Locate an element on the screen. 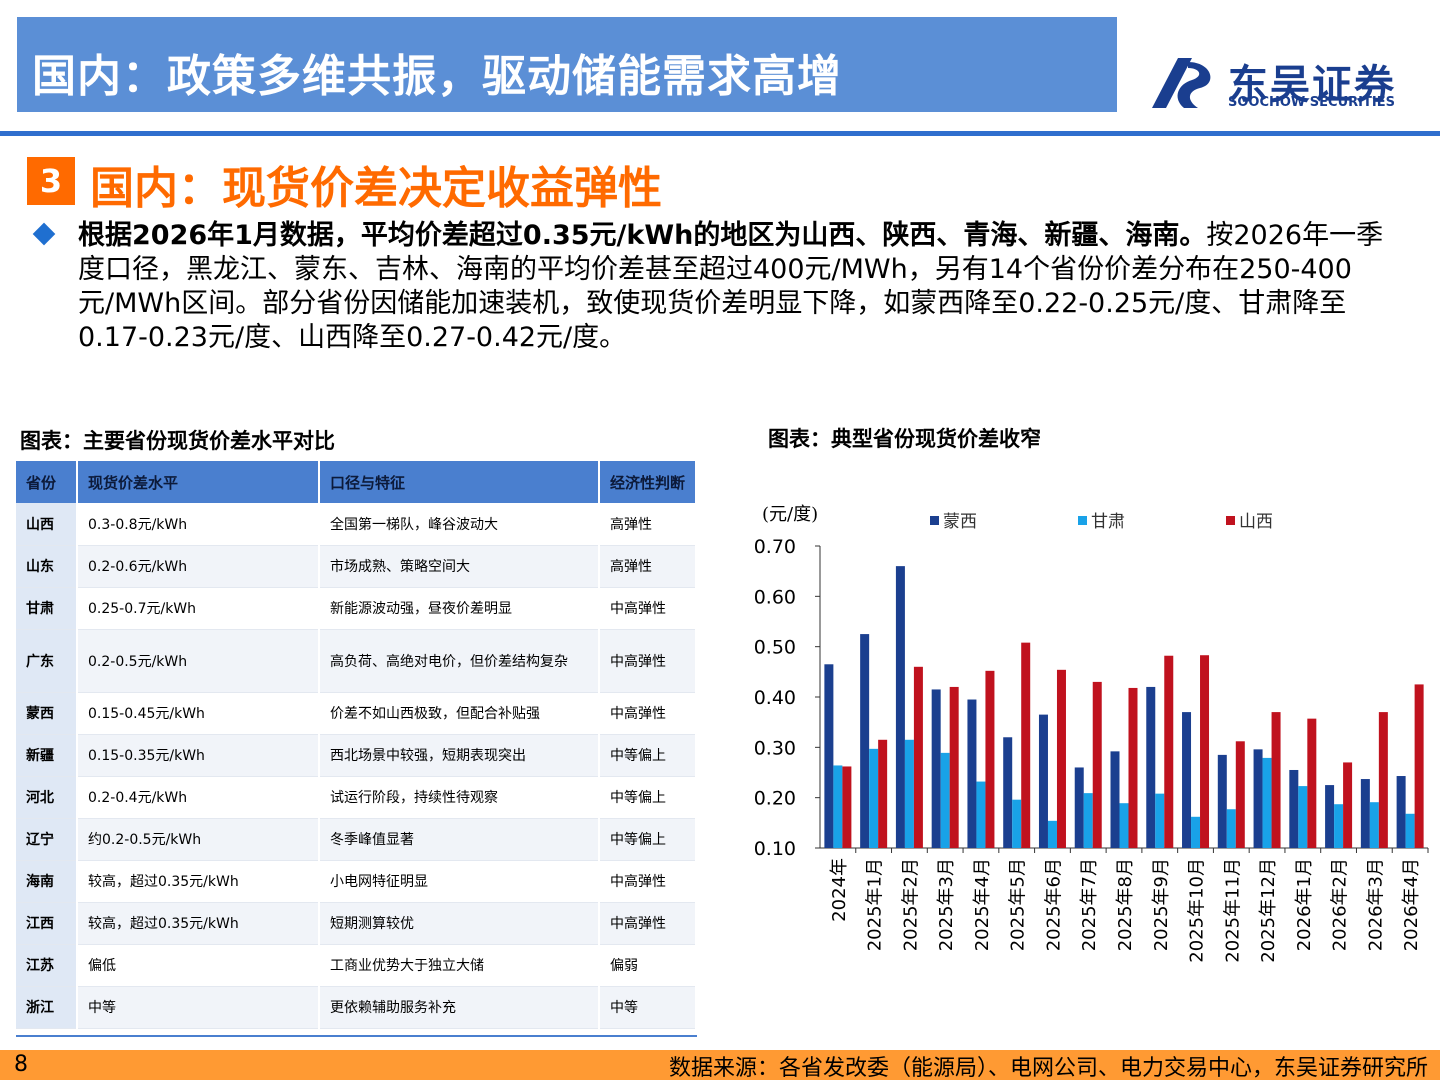 Image resolution: width=1440 pixels, height=1082 pixels. cell-province: 浙江 is located at coordinates (47, 1007).